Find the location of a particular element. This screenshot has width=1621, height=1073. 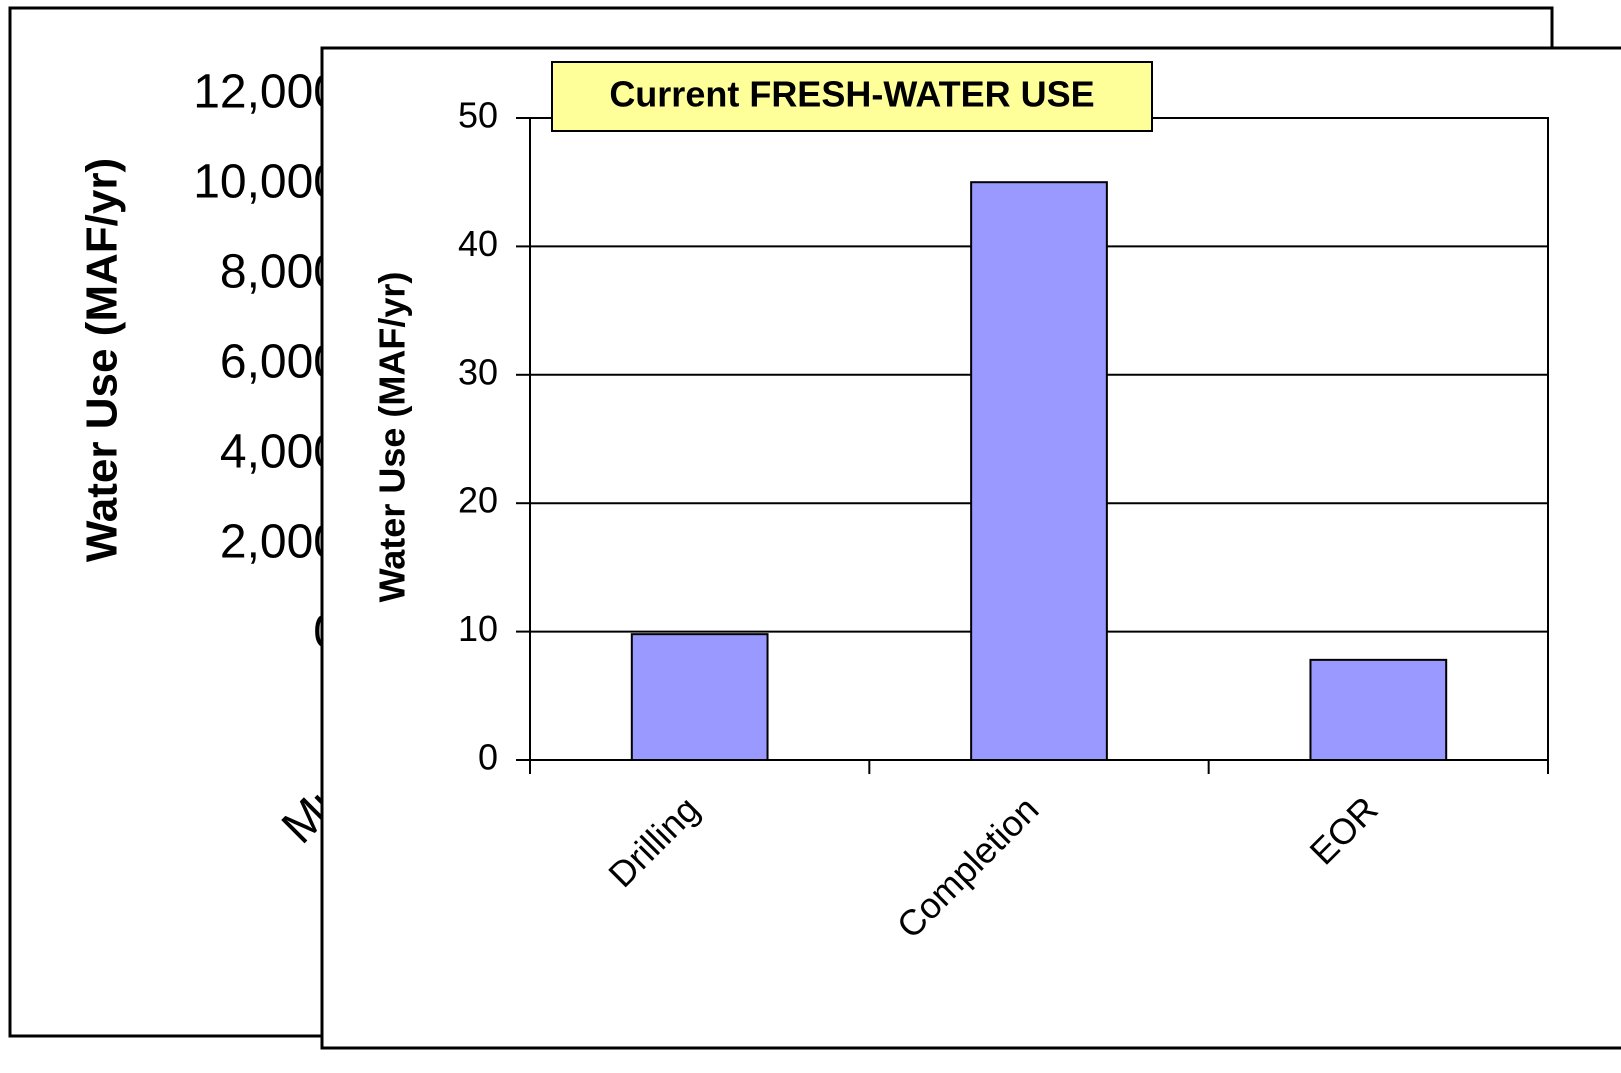

title-box is located at coordinates (852, 96).